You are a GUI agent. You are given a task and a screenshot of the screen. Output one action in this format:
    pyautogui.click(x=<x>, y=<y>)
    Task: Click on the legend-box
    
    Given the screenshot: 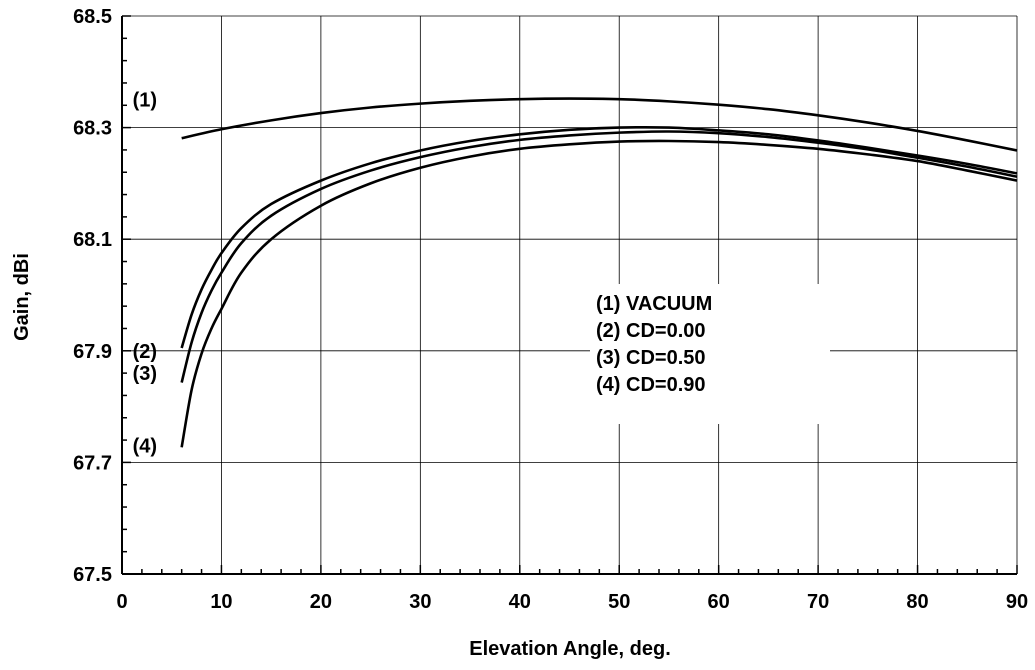 What is the action you would take?
    pyautogui.click(x=710, y=354)
    